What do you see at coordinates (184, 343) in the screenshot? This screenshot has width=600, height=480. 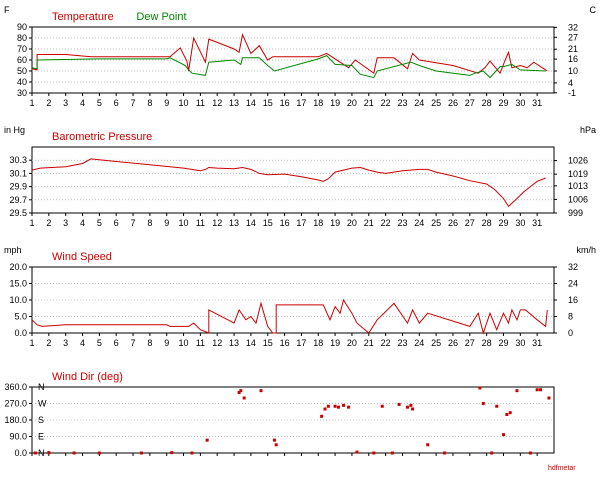 I see `xtick-label-wind: 10` at bounding box center [184, 343].